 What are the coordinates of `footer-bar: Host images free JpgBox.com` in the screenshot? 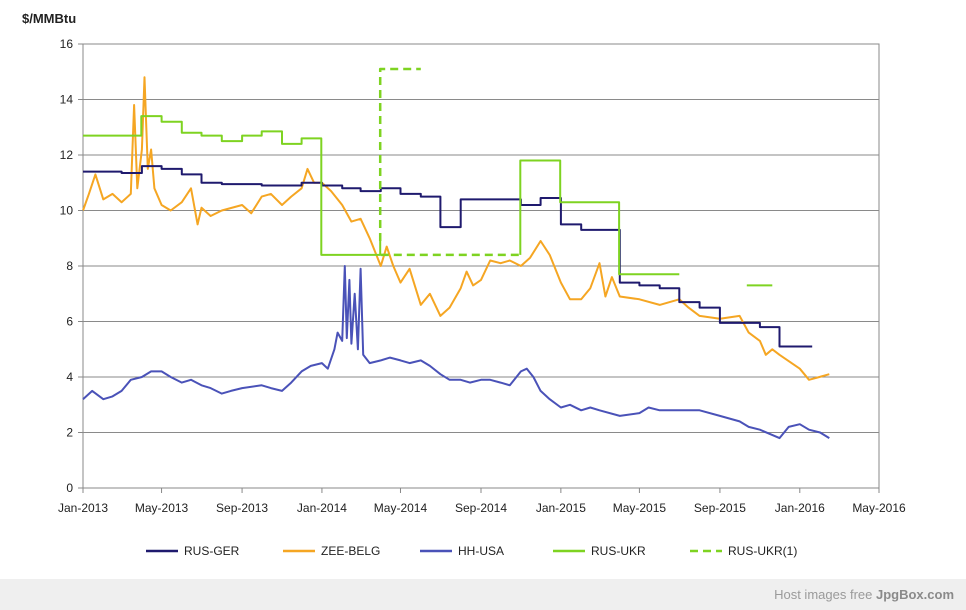 It's located at (483, 594).